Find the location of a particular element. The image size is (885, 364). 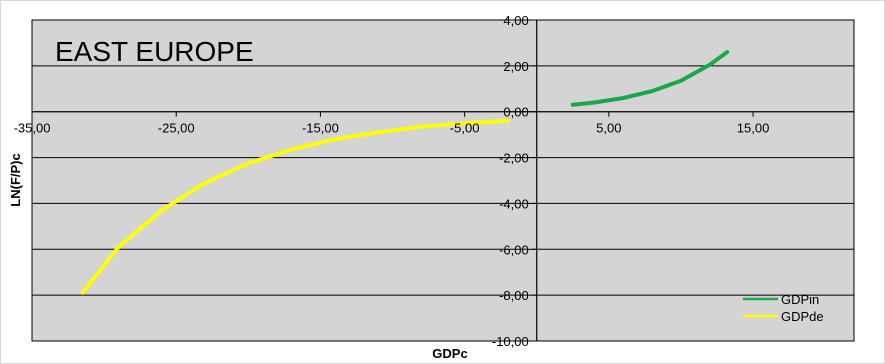

x-tick-label: -15,00 is located at coordinates (320, 128).